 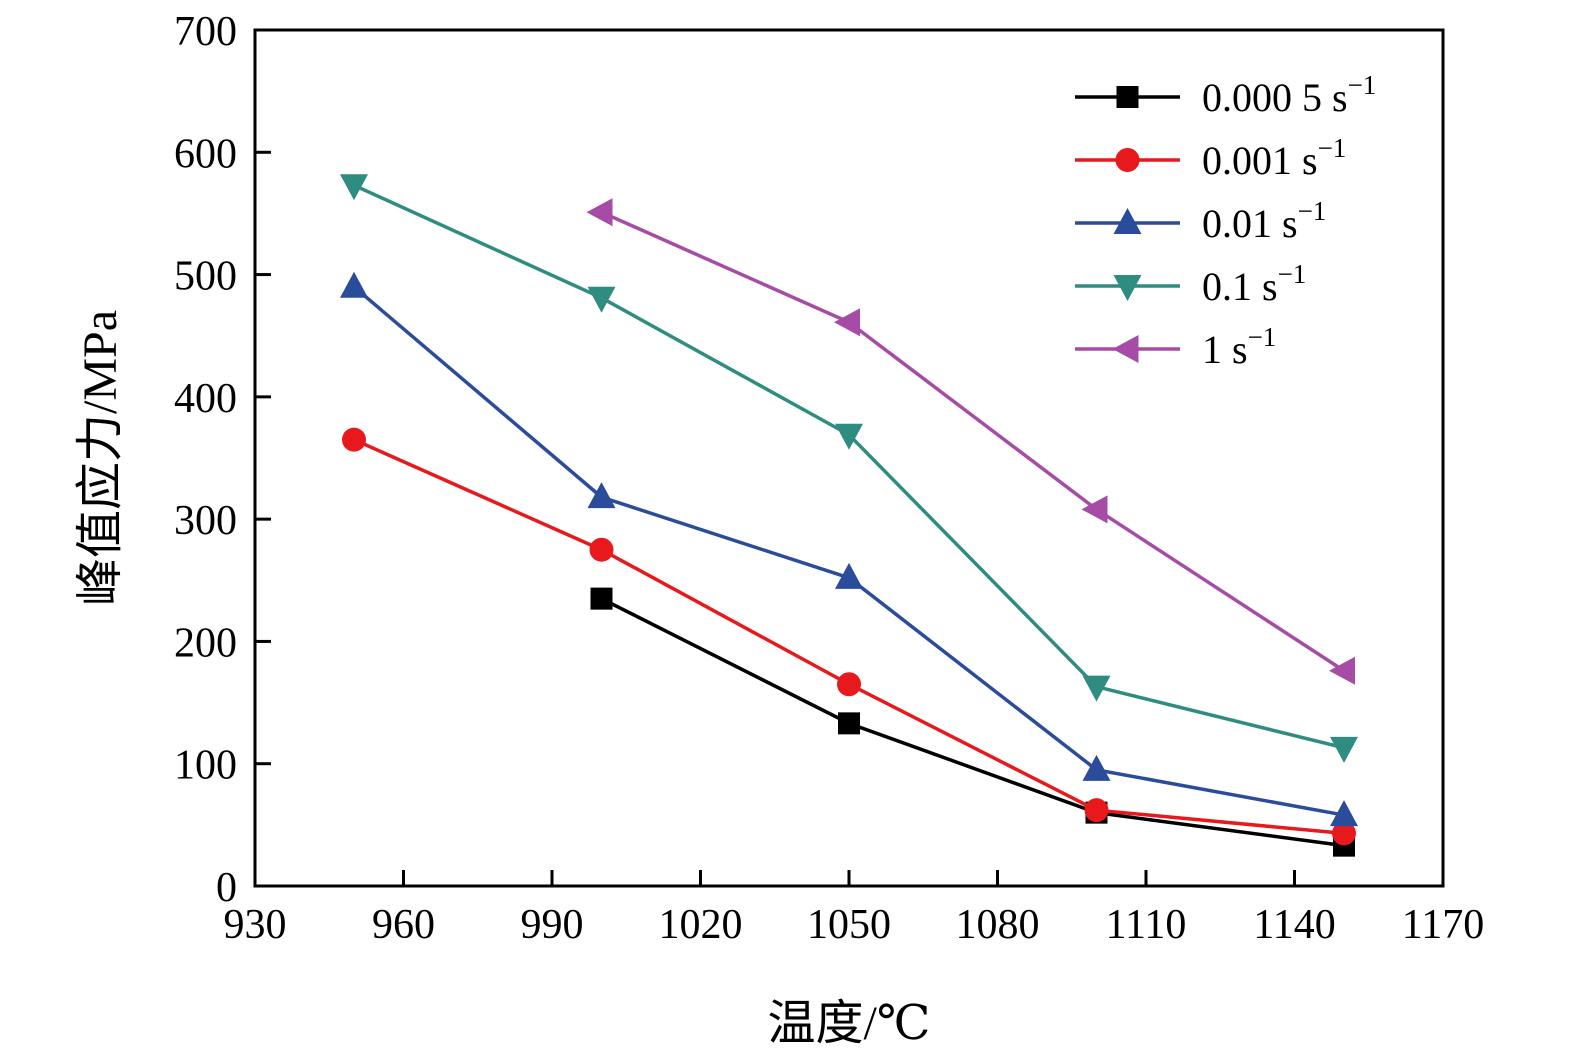 What do you see at coordinates (205, 399) in the screenshot?
I see `y-tick-label: 400` at bounding box center [205, 399].